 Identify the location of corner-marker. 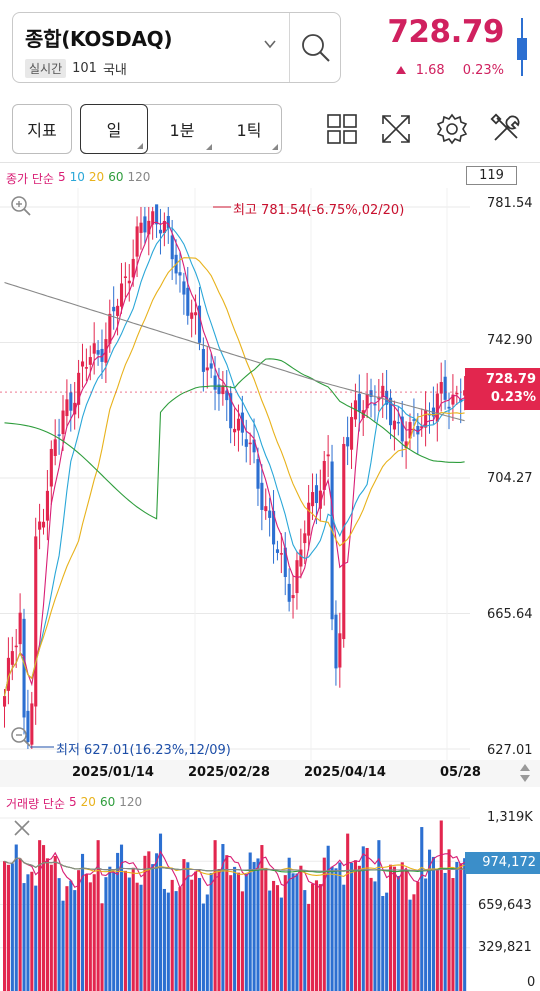
(209, 147).